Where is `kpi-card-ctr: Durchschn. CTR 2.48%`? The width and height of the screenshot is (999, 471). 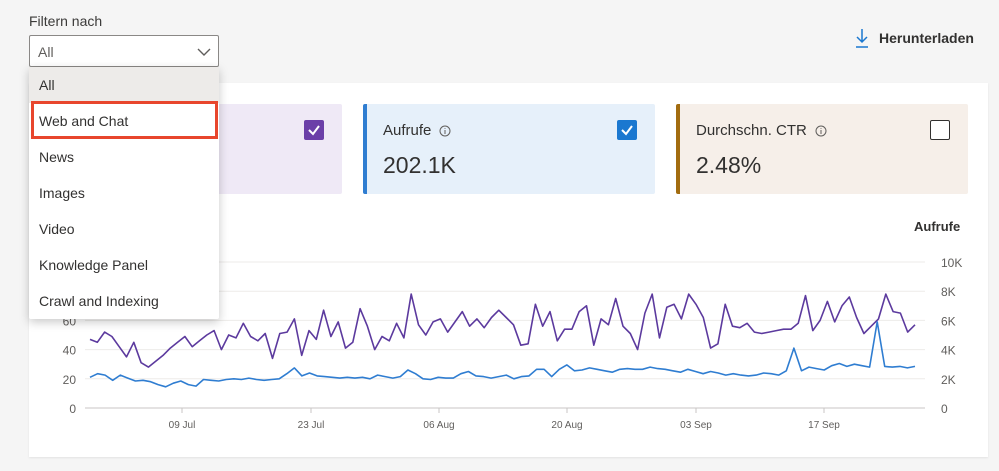 kpi-card-ctr: Durchschn. CTR 2.48% is located at coordinates (822, 149).